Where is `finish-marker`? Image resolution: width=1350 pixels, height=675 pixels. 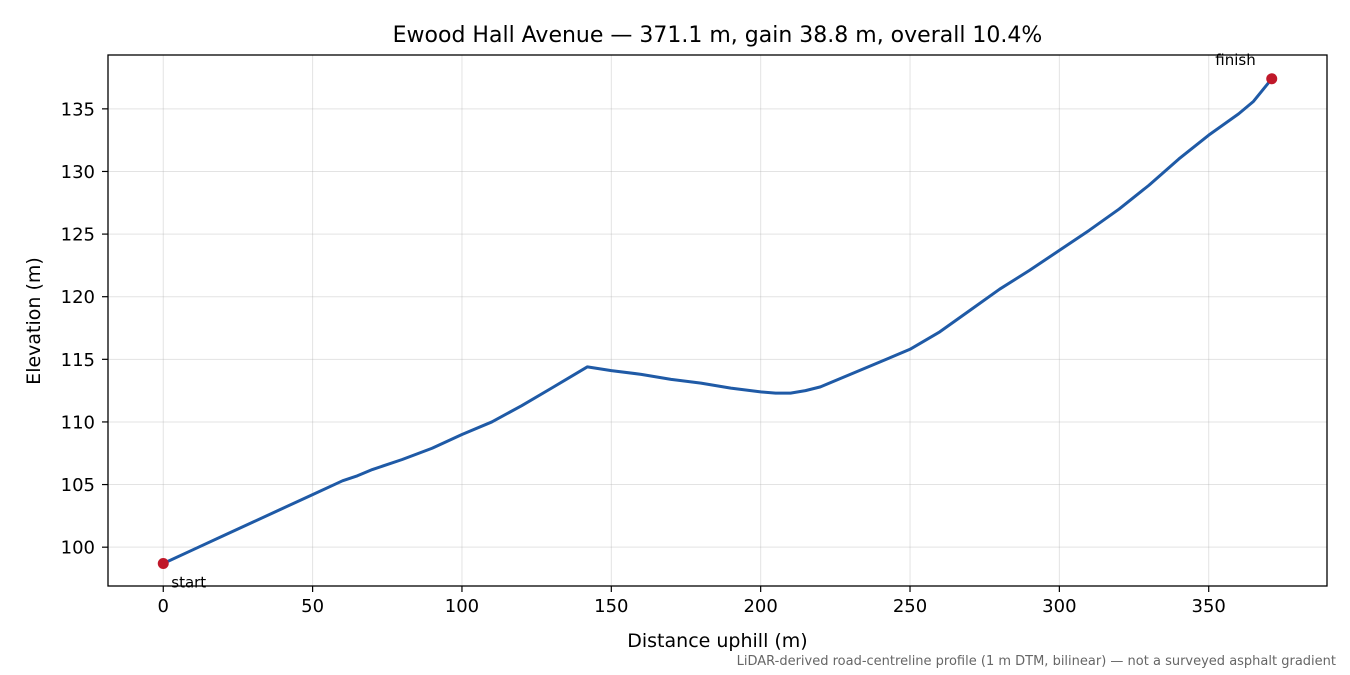
finish-marker is located at coordinates (1272, 79).